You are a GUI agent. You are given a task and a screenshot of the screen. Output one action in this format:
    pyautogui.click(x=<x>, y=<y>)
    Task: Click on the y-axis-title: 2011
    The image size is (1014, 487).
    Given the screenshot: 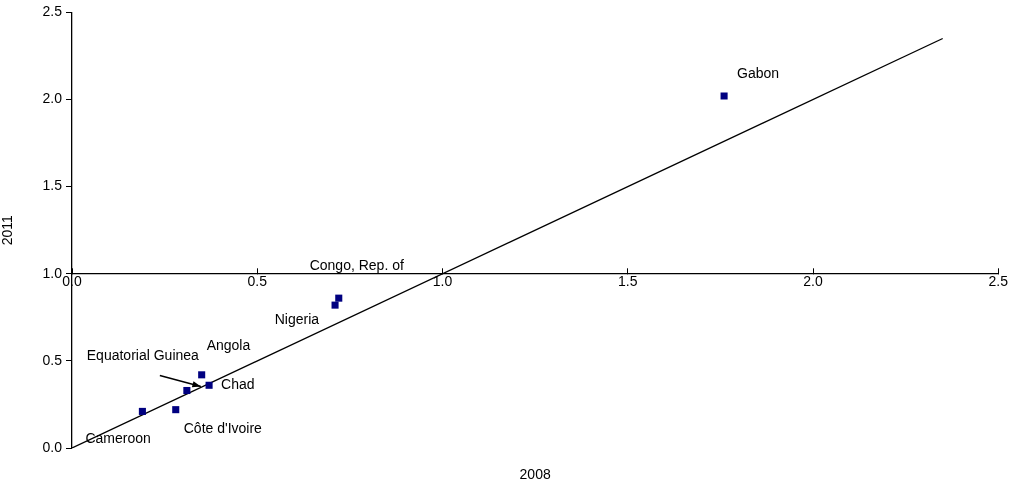 What is the action you would take?
    pyautogui.click(x=8, y=230)
    